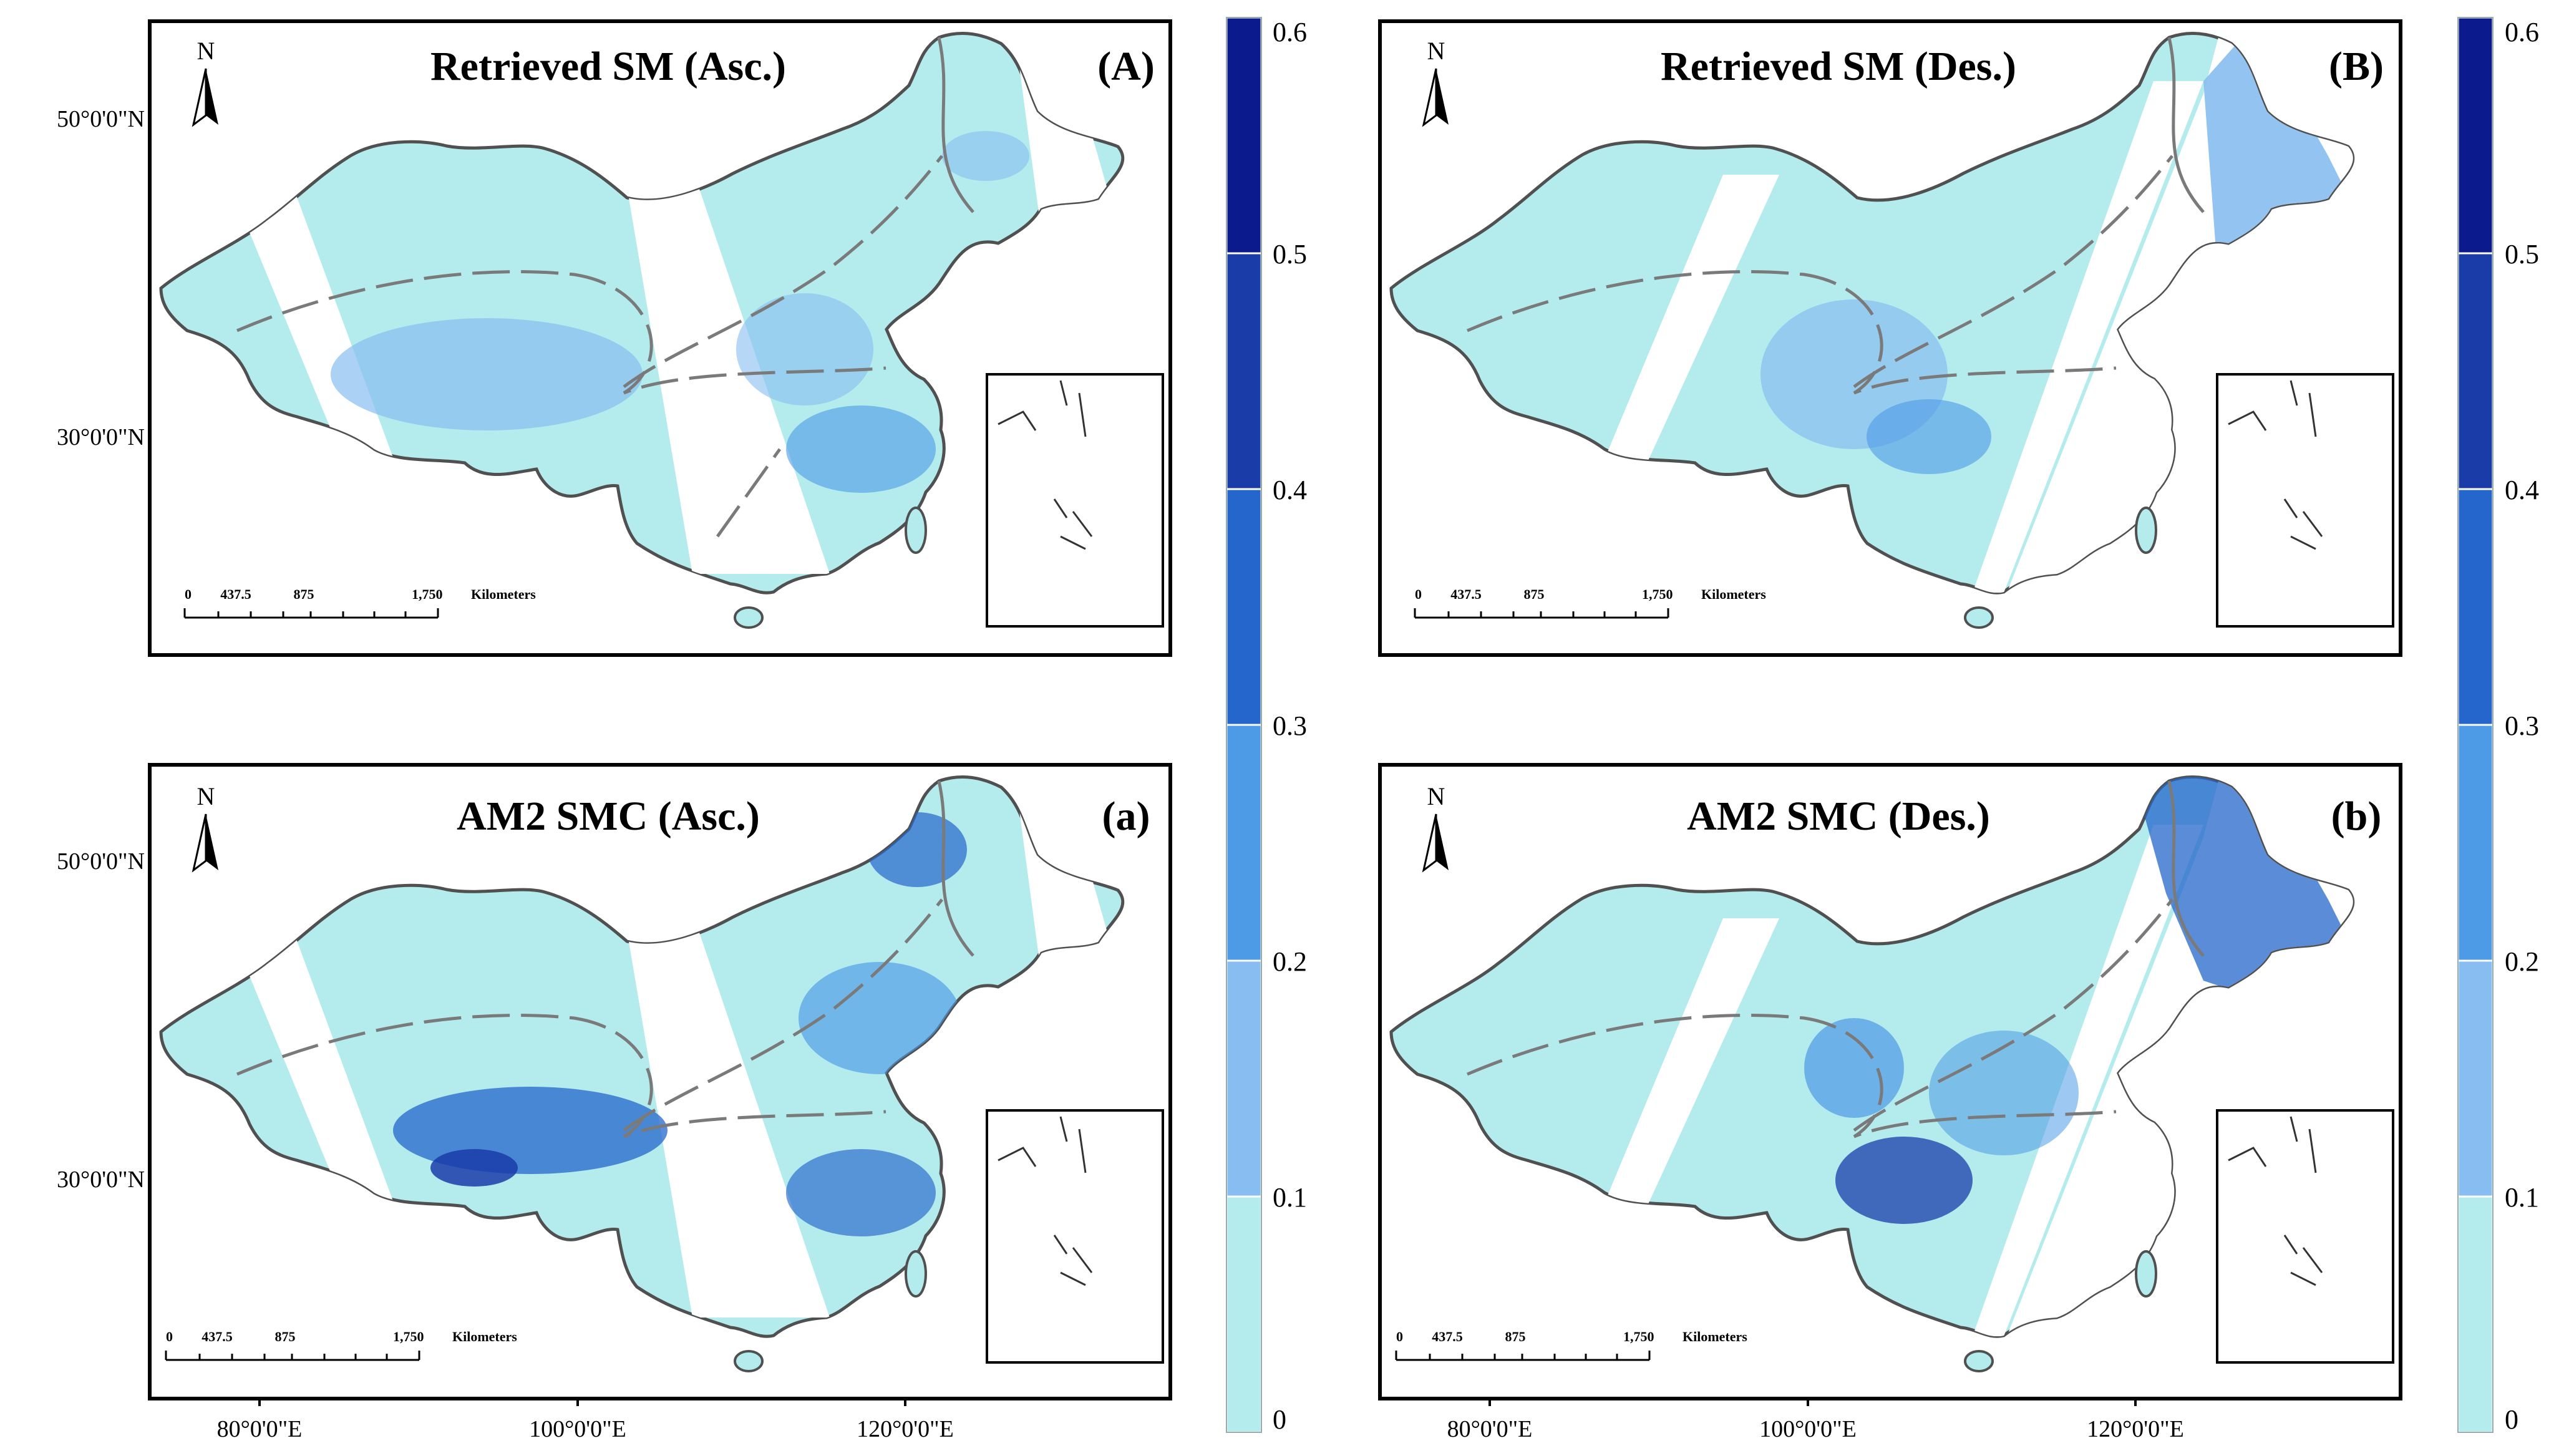 This screenshot has width=2564, height=1456. I want to click on panel-title: AM2 SMC (Des.), so click(1838, 817).